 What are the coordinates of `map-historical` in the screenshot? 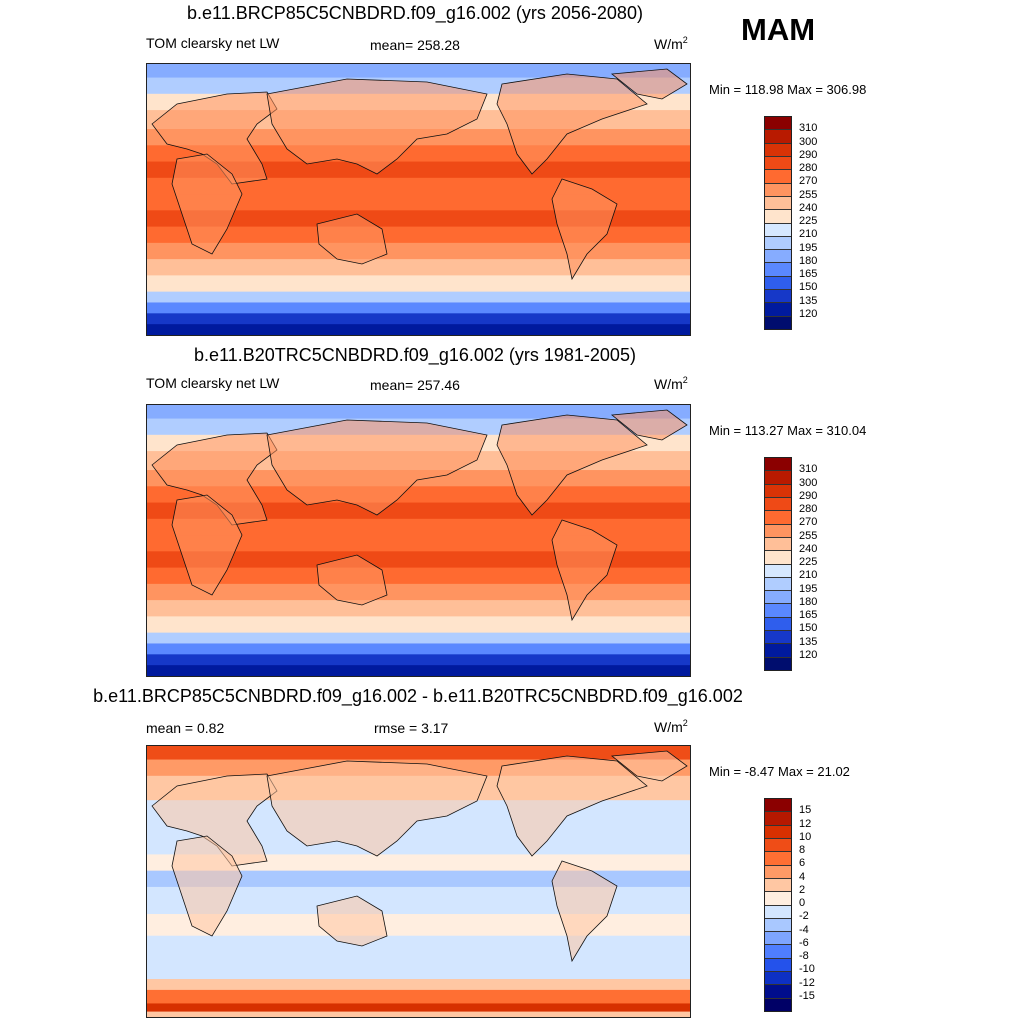 It's located at (418, 540).